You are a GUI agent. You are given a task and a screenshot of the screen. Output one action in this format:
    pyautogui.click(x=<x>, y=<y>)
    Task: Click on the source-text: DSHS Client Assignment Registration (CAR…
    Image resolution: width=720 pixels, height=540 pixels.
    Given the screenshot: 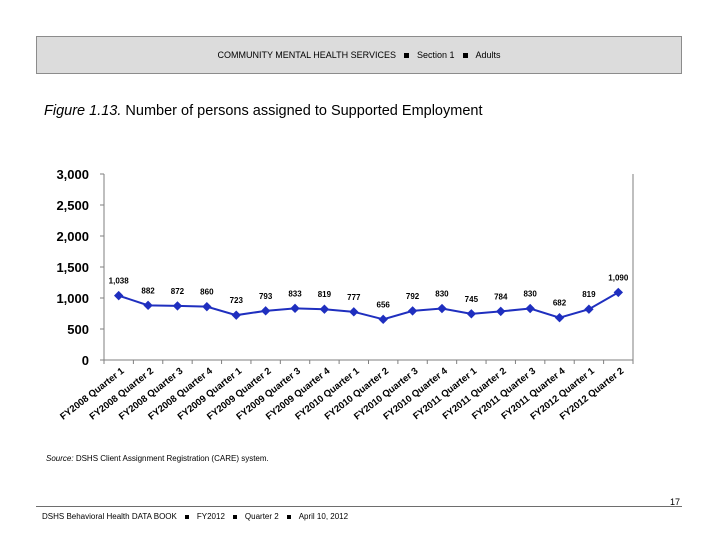 What is the action you would take?
    pyautogui.click(x=172, y=458)
    